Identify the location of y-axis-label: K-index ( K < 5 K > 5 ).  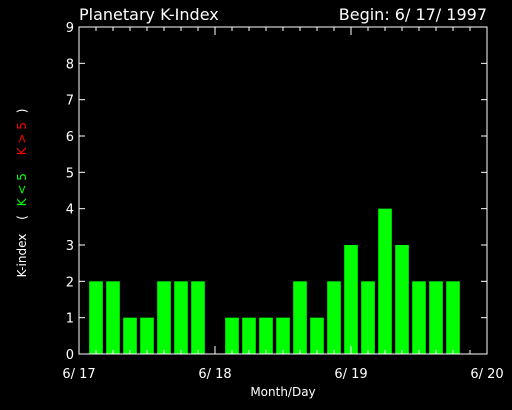
(22, 193).